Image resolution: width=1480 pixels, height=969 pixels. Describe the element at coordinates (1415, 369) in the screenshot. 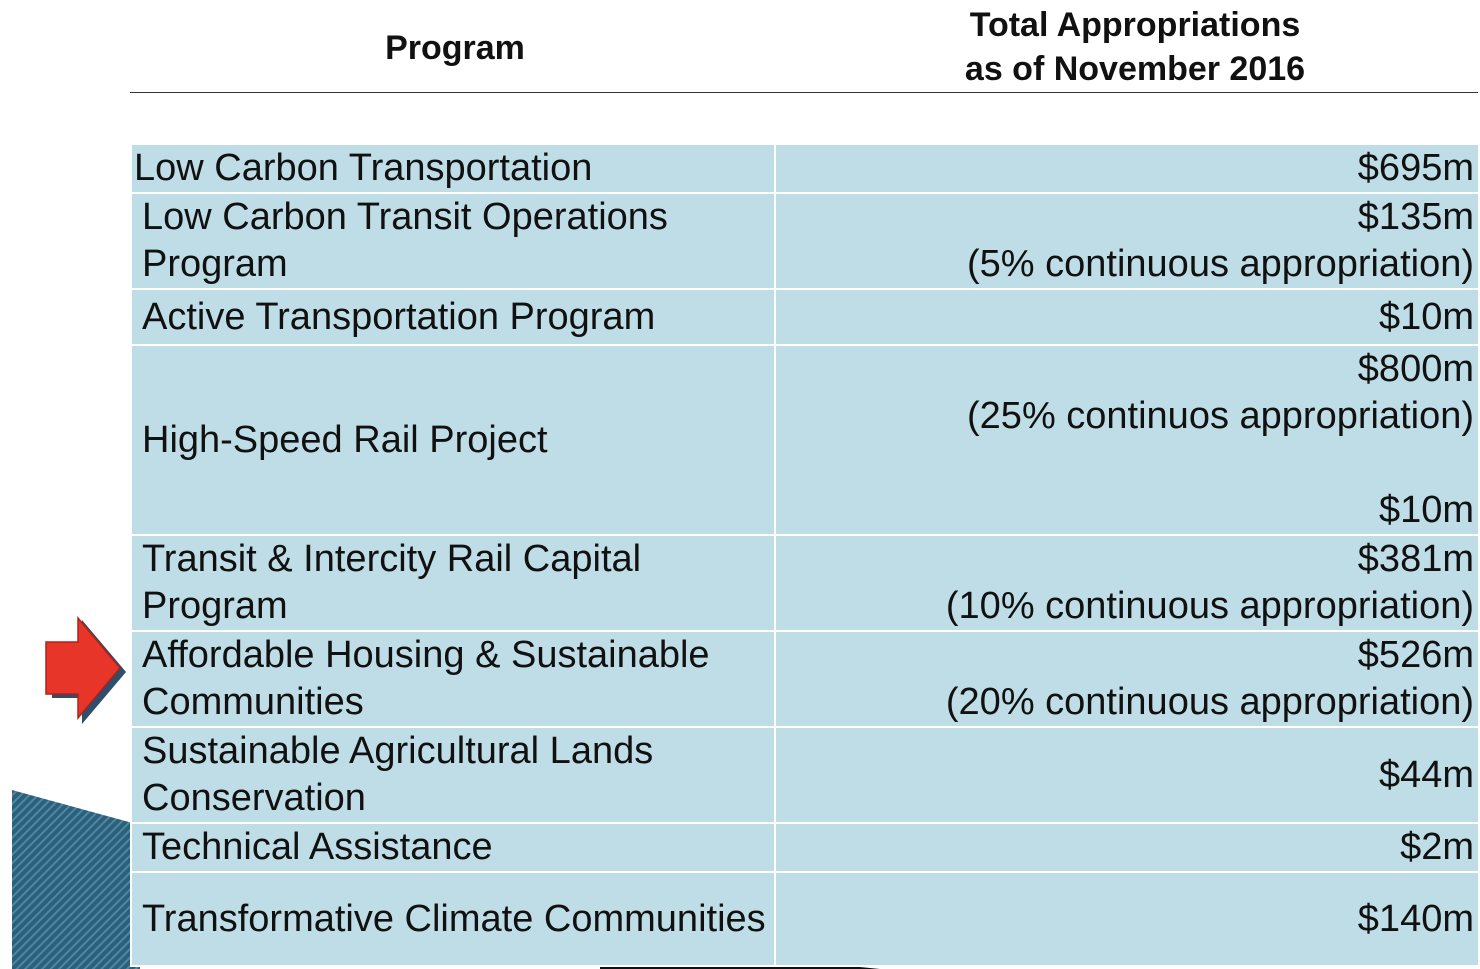

I see `amount-line: $800m` at that location.